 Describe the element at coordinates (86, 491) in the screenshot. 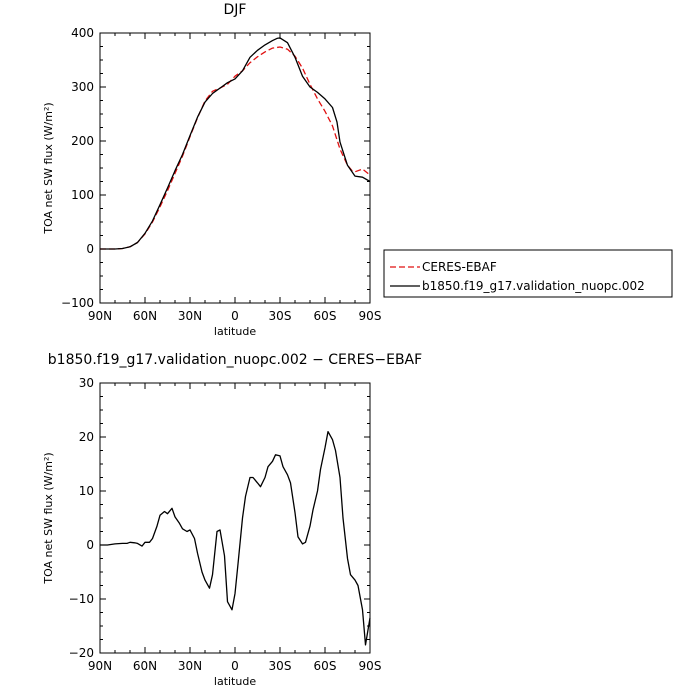

I see `y-tick-label: 10` at that location.